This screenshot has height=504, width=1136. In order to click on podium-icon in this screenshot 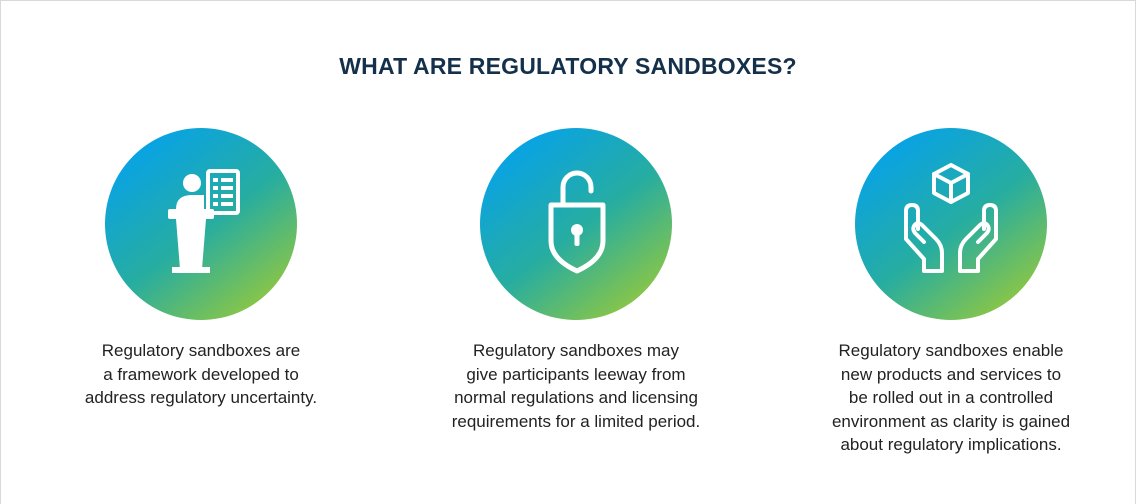, I will do `click(191, 223)`.